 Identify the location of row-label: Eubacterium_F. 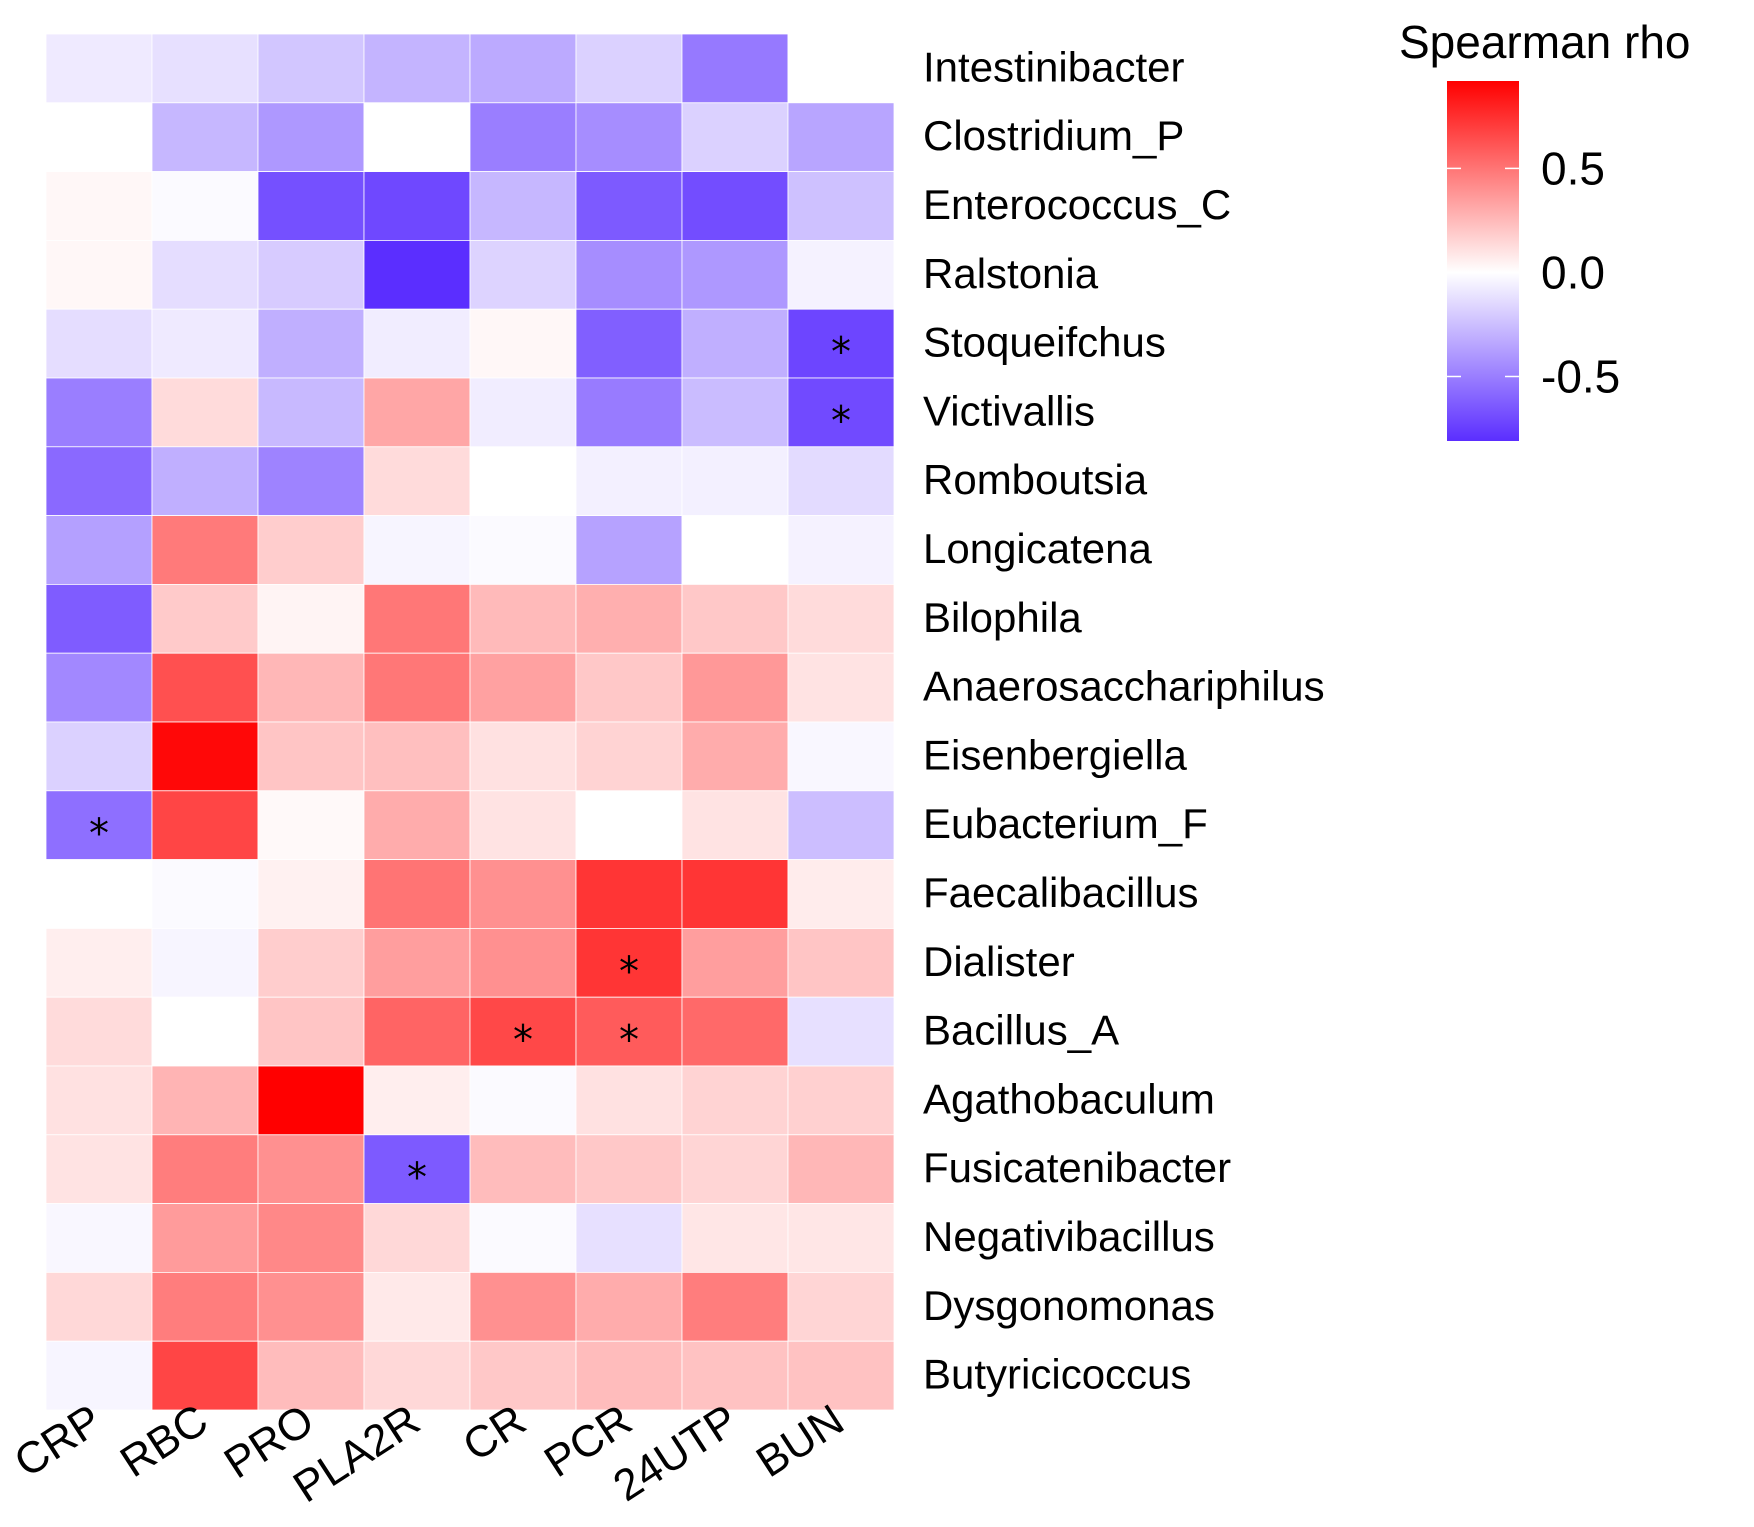
(1065, 823).